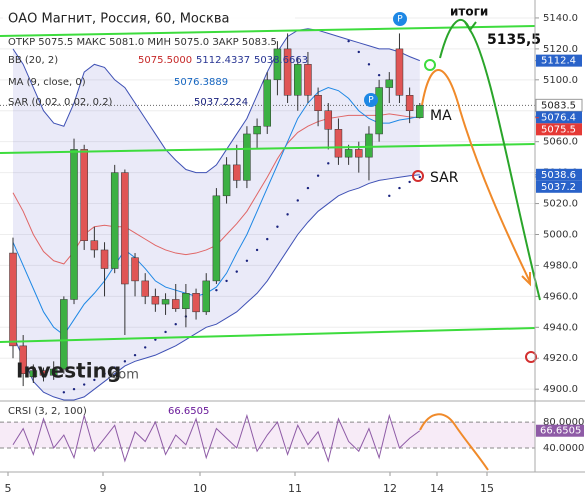 This screenshot has width=585, height=499. I want to click on annotation: итоги, so click(469, 12).